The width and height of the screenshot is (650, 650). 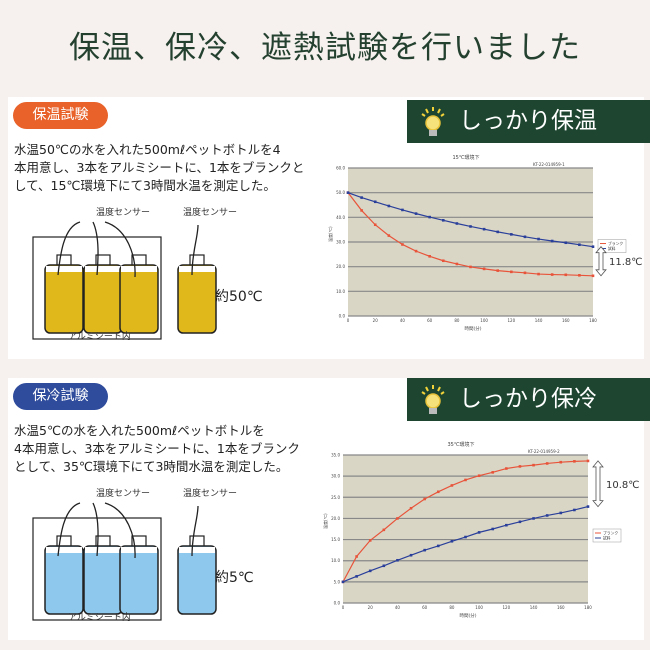 I want to click on chart-title: 35℃環境下, so click(x=461, y=444).